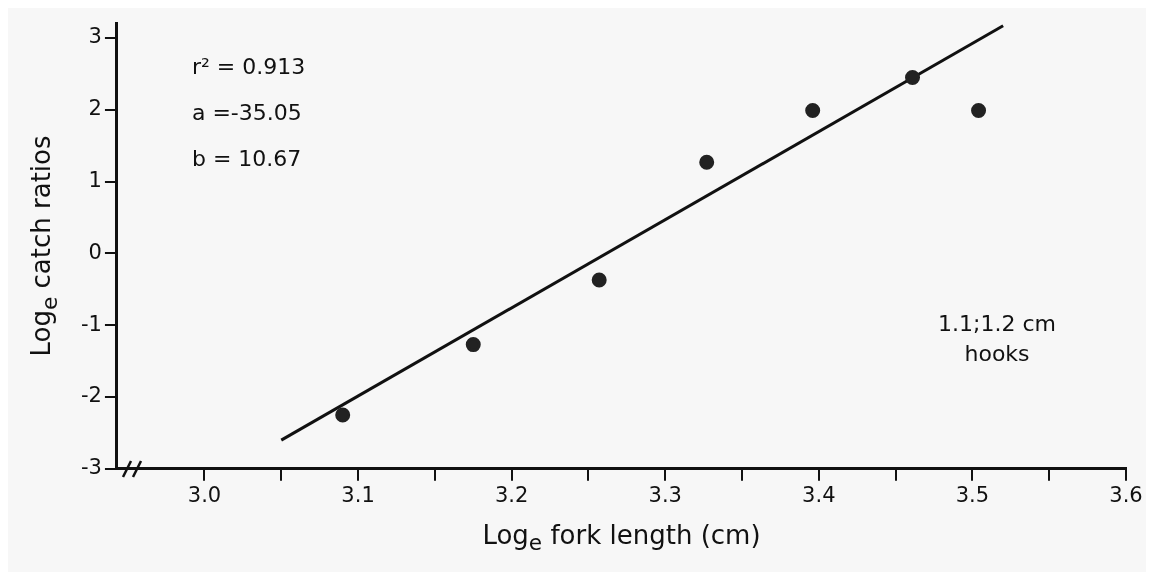  What do you see at coordinates (1126, 494) in the screenshot?
I see `x-tick-label: 3.6` at bounding box center [1126, 494].